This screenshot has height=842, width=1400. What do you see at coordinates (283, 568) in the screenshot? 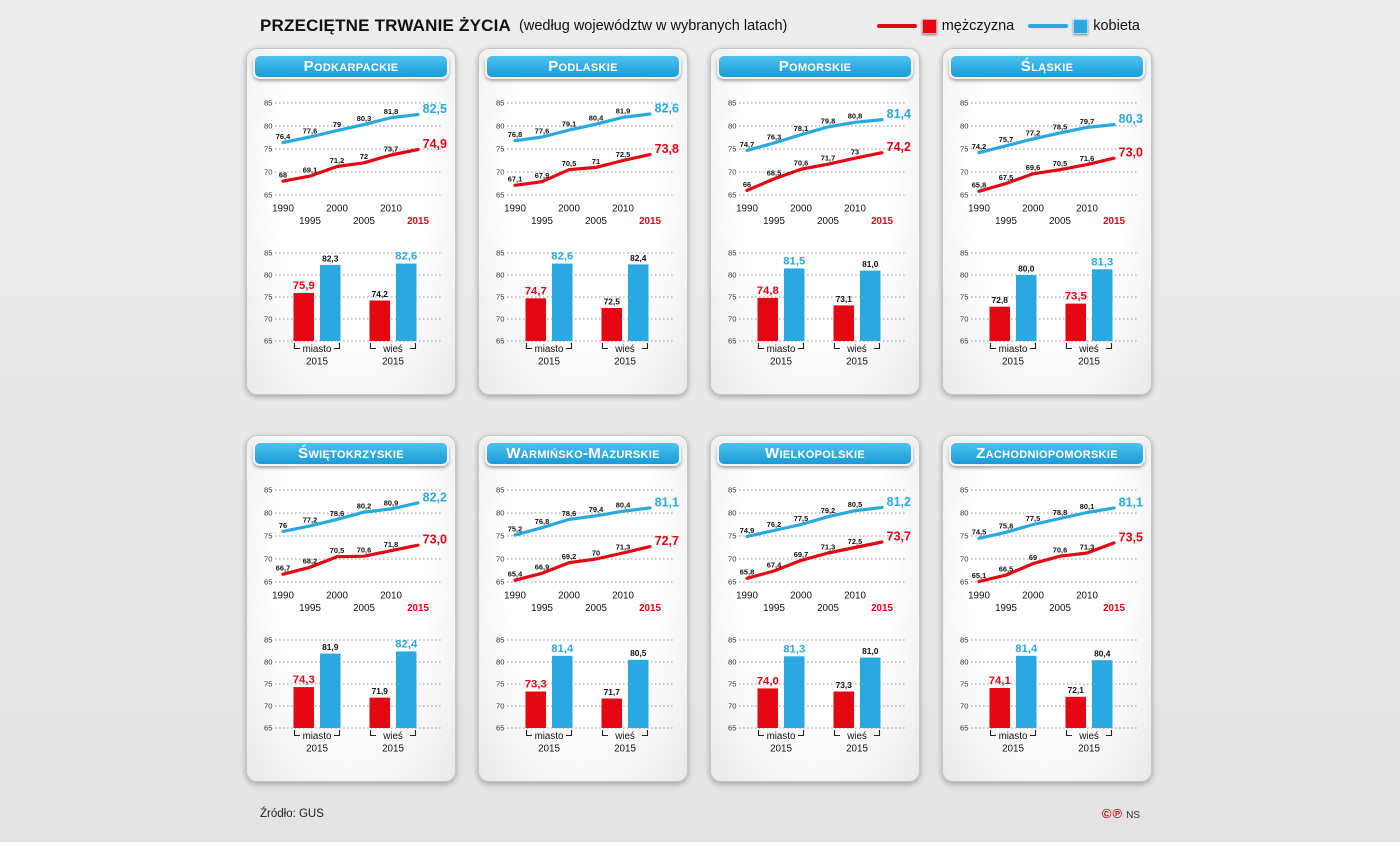
I see `svg-text: 66,7` at bounding box center [283, 568].